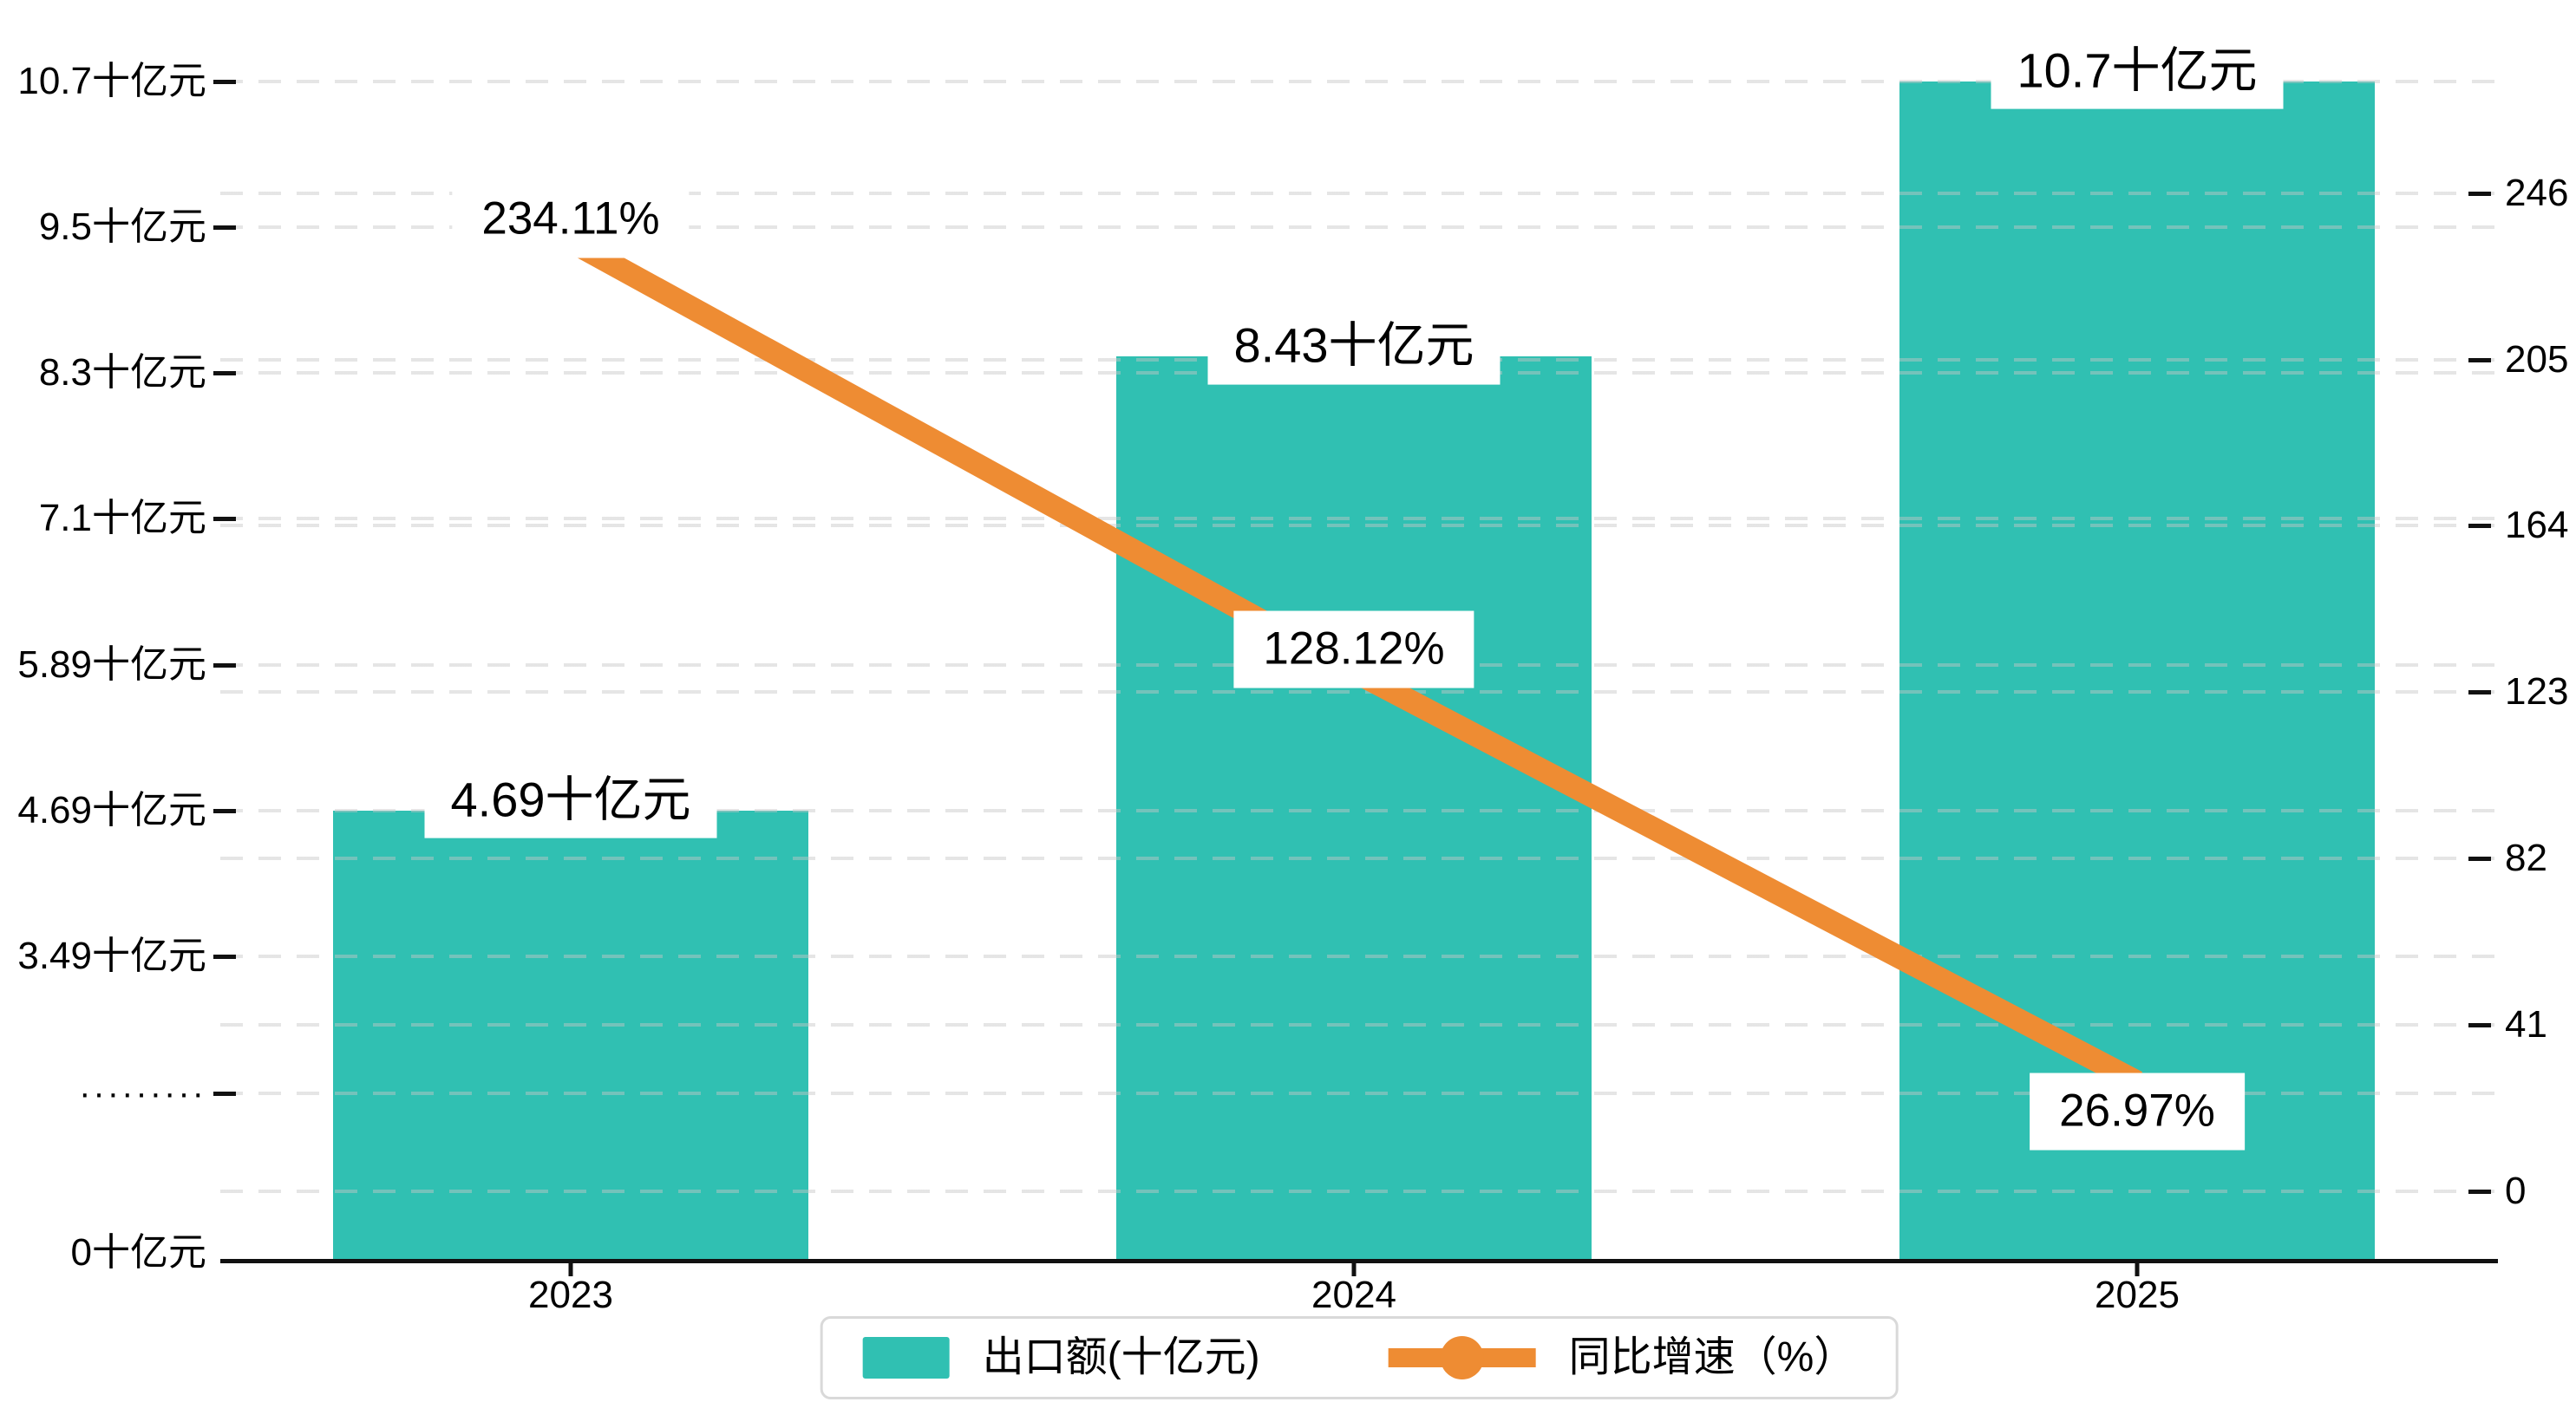 The width and height of the screenshot is (2576, 1415). I want to click on legend-dot-icon, so click(1462, 1357).